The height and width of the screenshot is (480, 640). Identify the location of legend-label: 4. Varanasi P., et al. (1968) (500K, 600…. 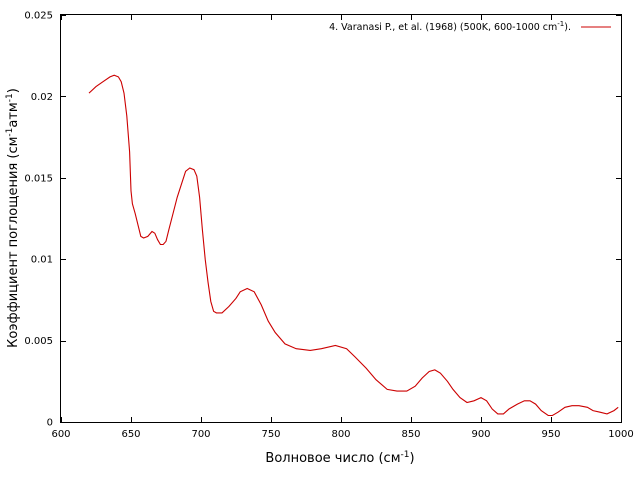
(450, 26).